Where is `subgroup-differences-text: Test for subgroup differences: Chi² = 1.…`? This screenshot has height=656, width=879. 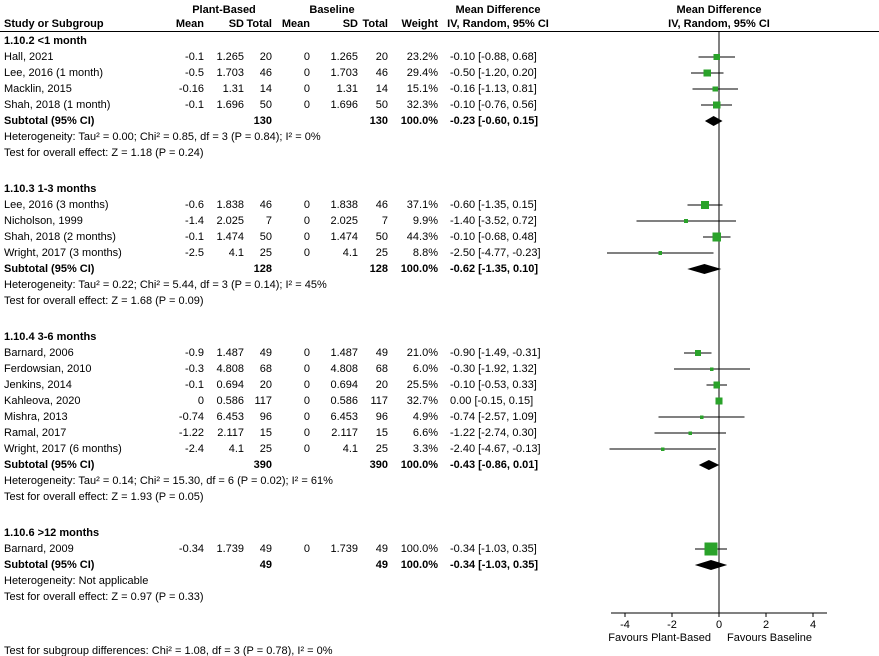
subgroup-differences-text: Test for subgroup differences: Chi² = 1.… is located at coordinates (168, 650).